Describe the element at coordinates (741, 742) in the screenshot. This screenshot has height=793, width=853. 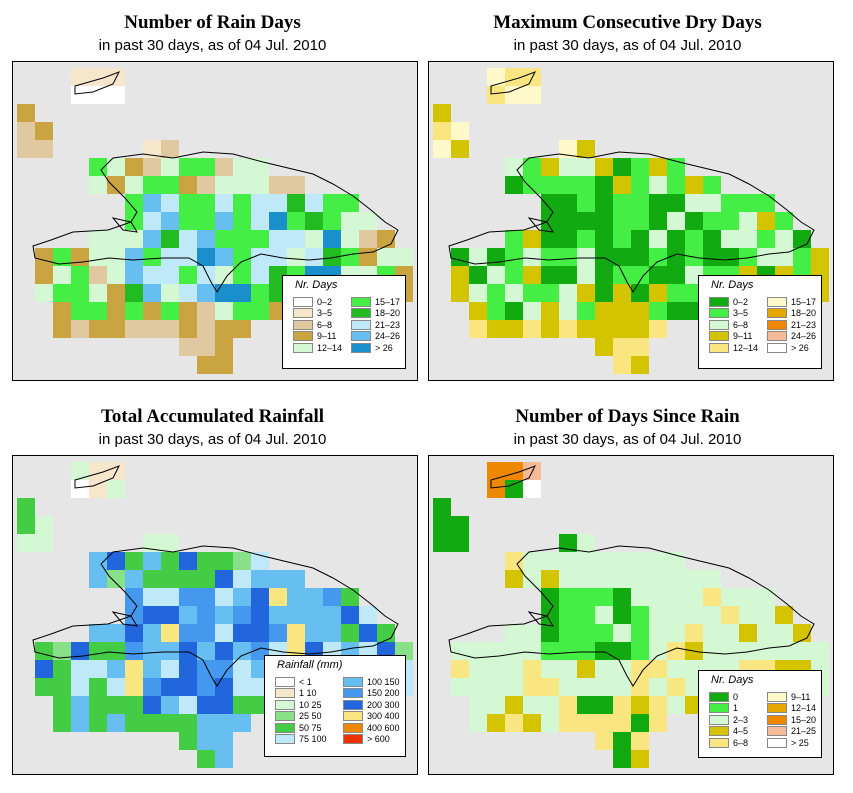
I see `legend-label: 6–8` at that location.